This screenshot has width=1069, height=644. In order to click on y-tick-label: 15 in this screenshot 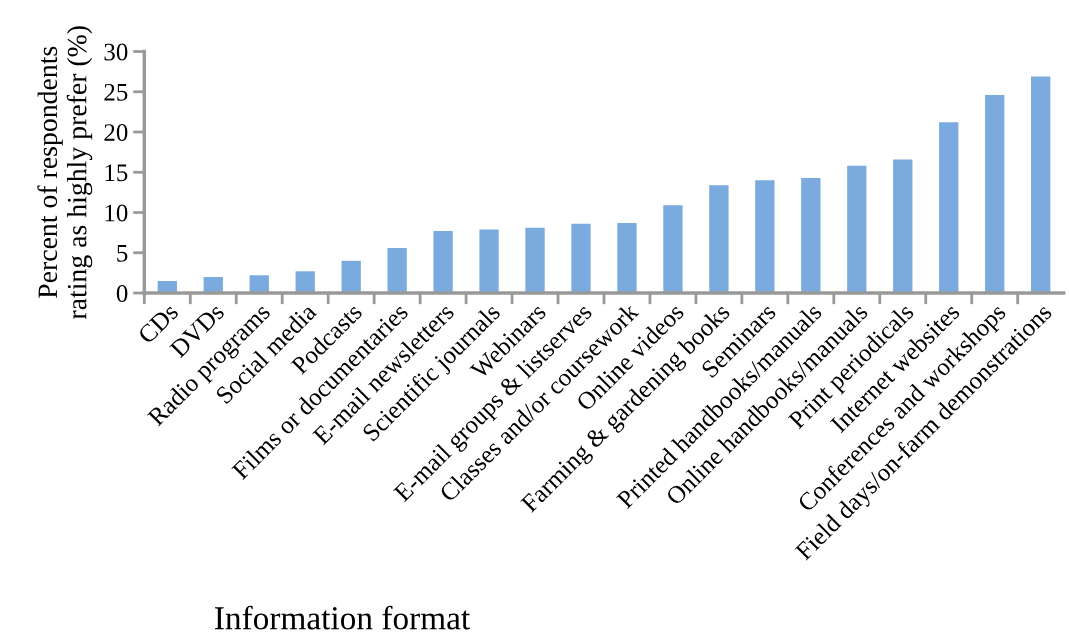, I will do `click(116, 173)`.